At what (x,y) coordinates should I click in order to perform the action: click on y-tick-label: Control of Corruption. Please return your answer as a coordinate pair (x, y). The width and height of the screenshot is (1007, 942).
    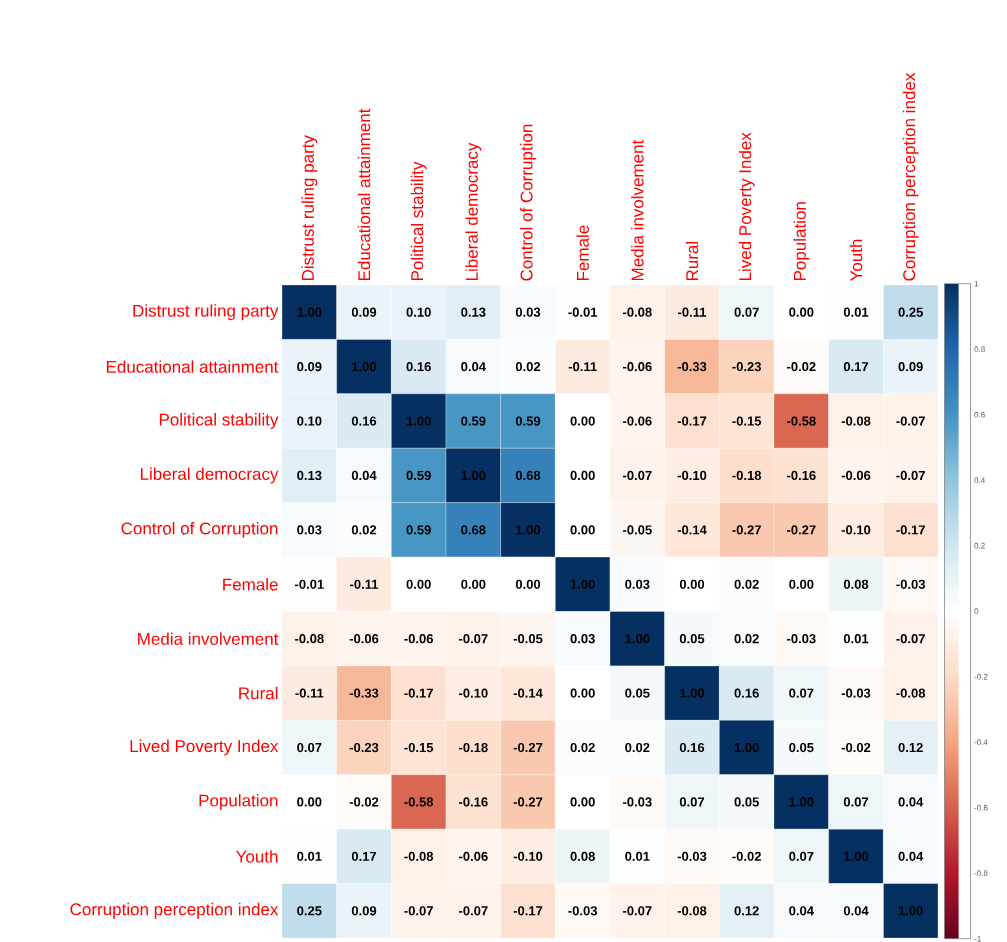
    Looking at the image, I should click on (199, 529).